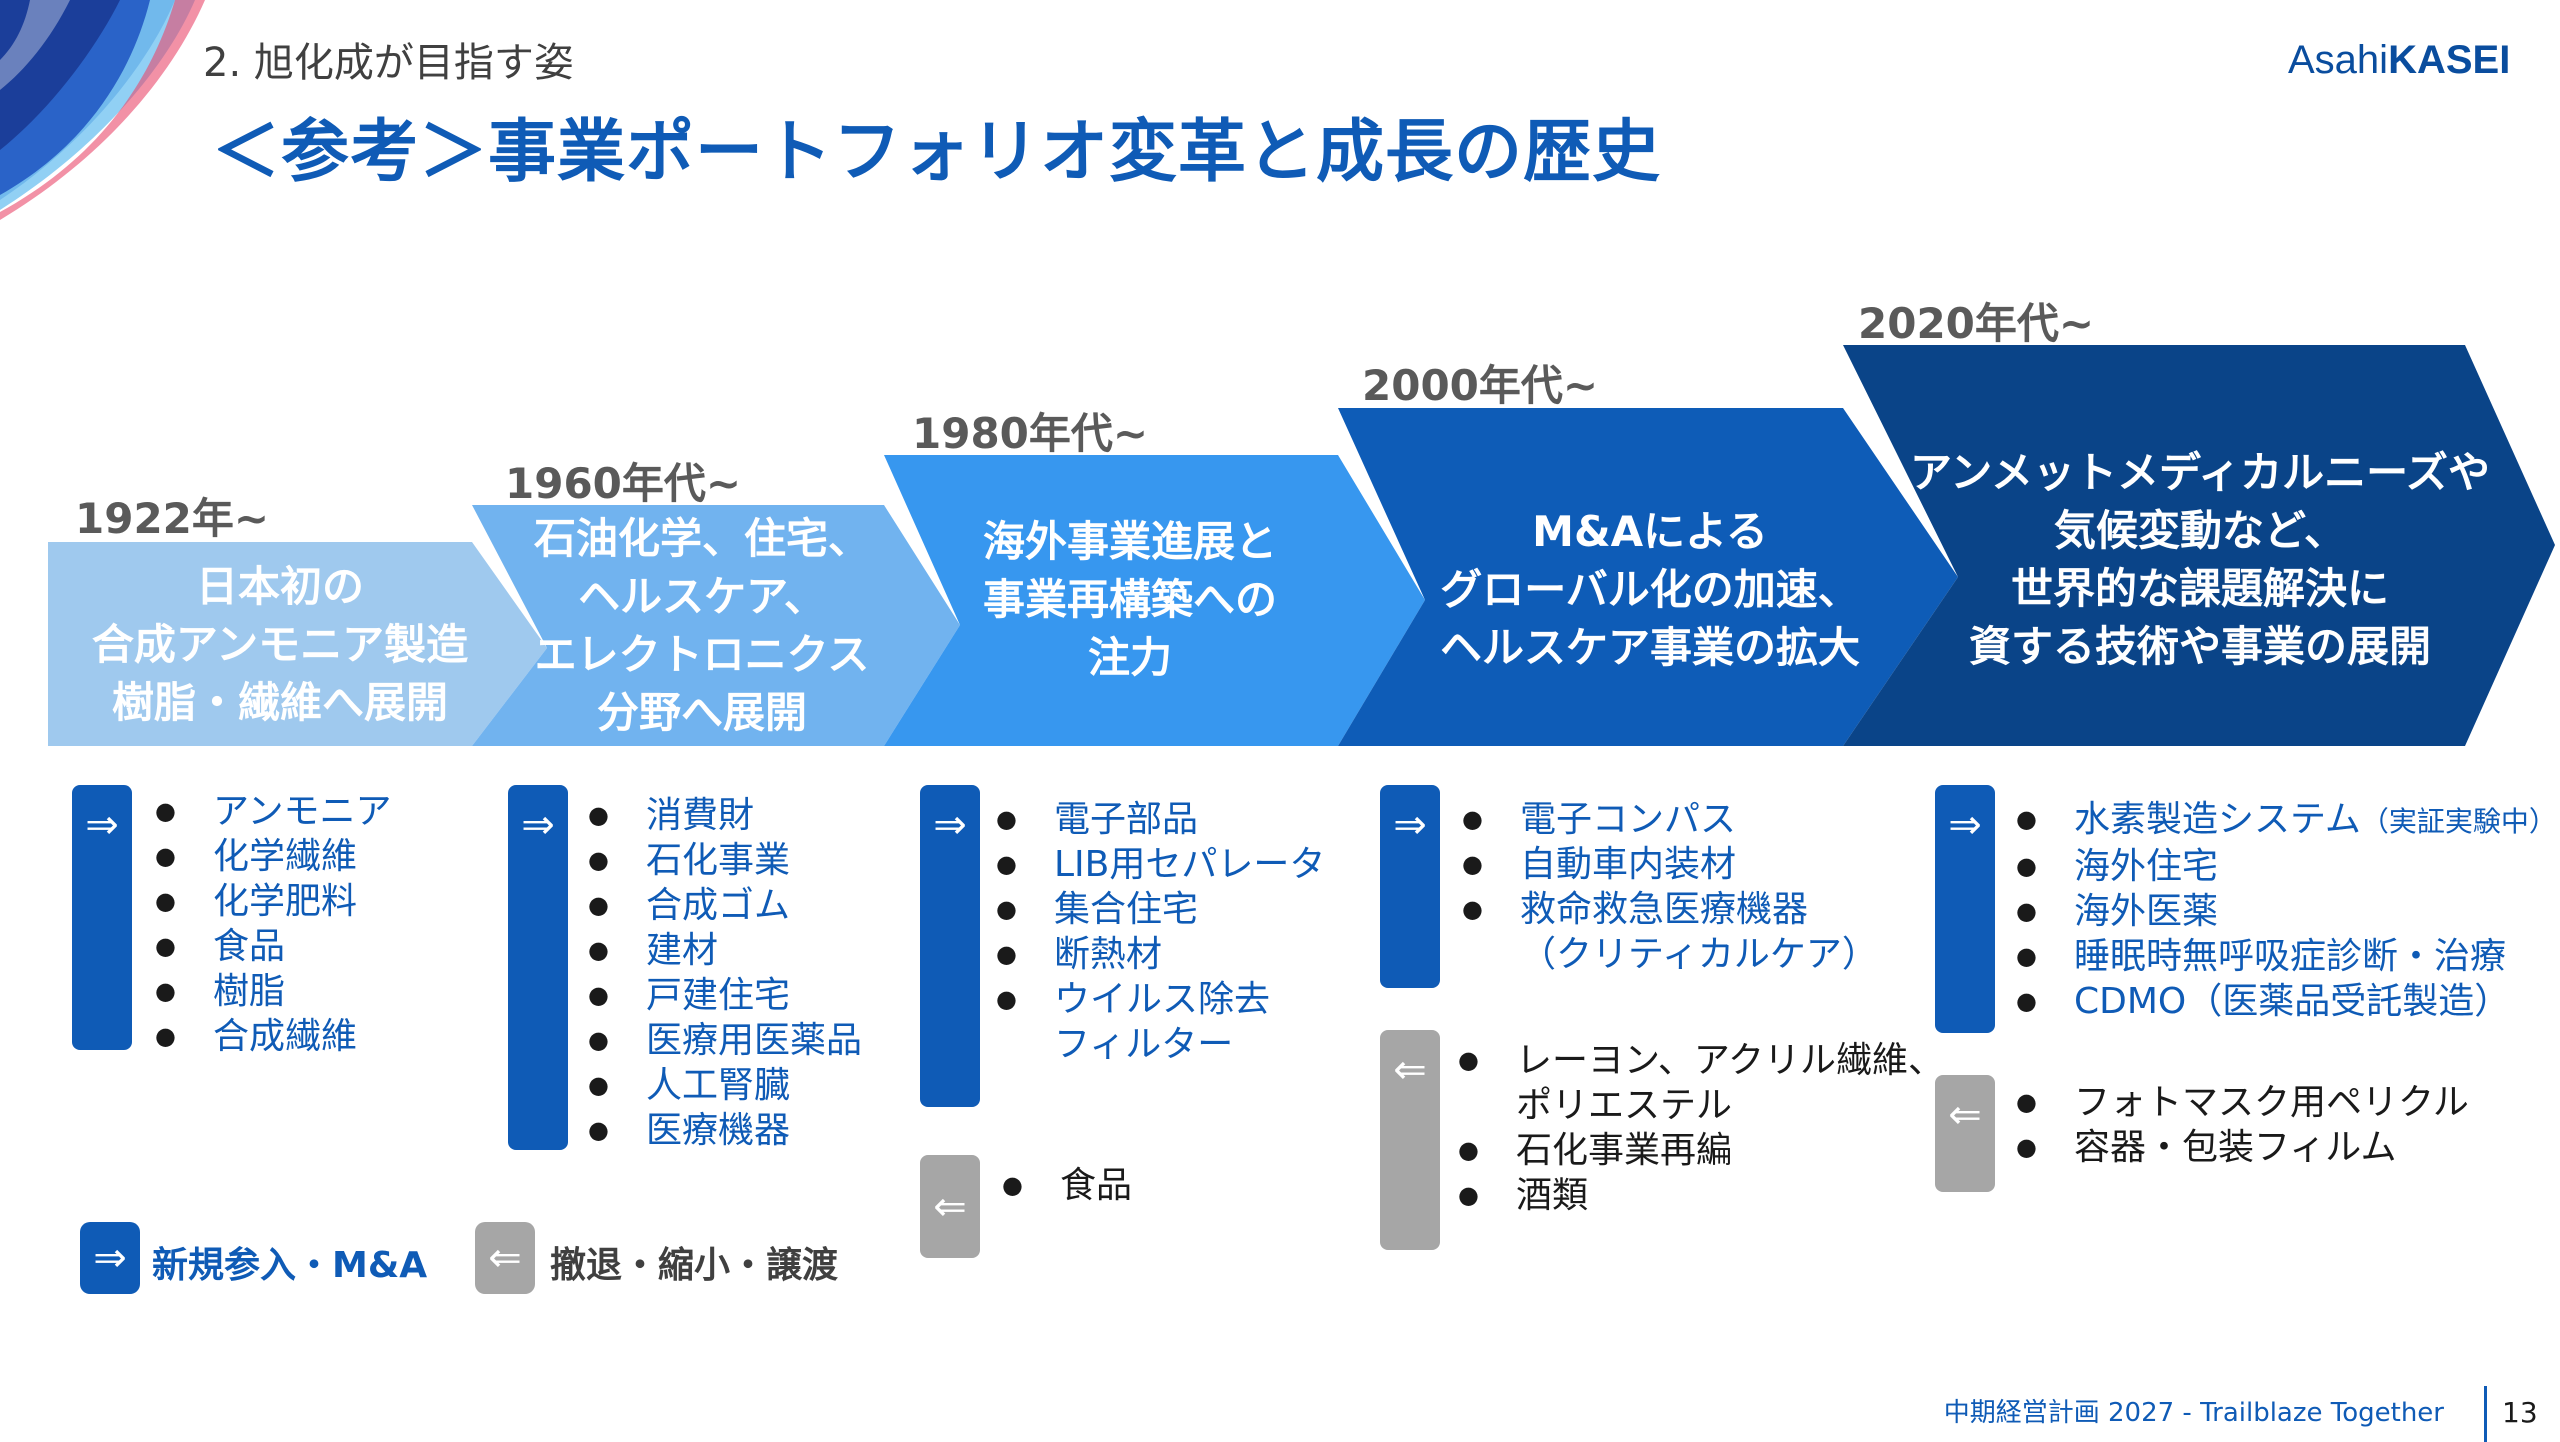 The width and height of the screenshot is (2560, 1442). I want to click on legend-exit-icon: ⇐, so click(505, 1258).